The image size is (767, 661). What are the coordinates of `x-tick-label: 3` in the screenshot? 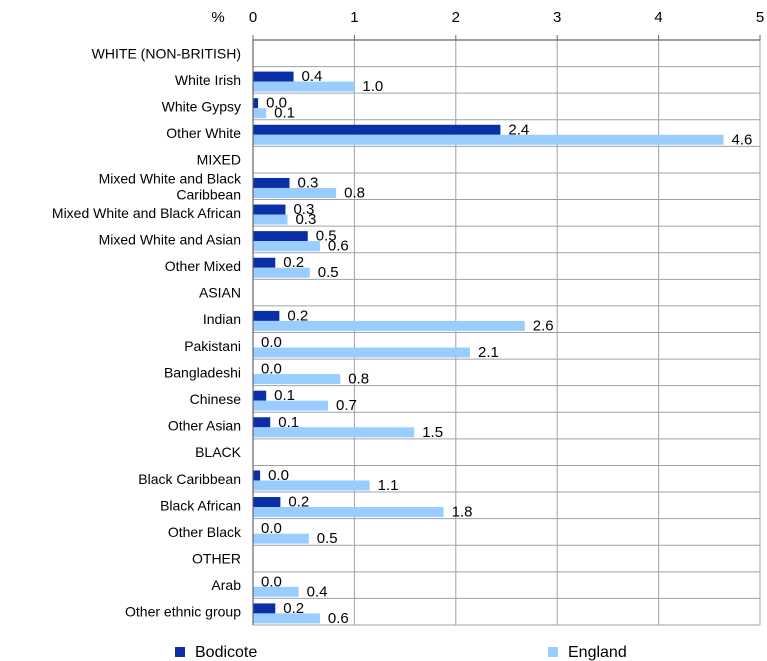 It's located at (557, 17).